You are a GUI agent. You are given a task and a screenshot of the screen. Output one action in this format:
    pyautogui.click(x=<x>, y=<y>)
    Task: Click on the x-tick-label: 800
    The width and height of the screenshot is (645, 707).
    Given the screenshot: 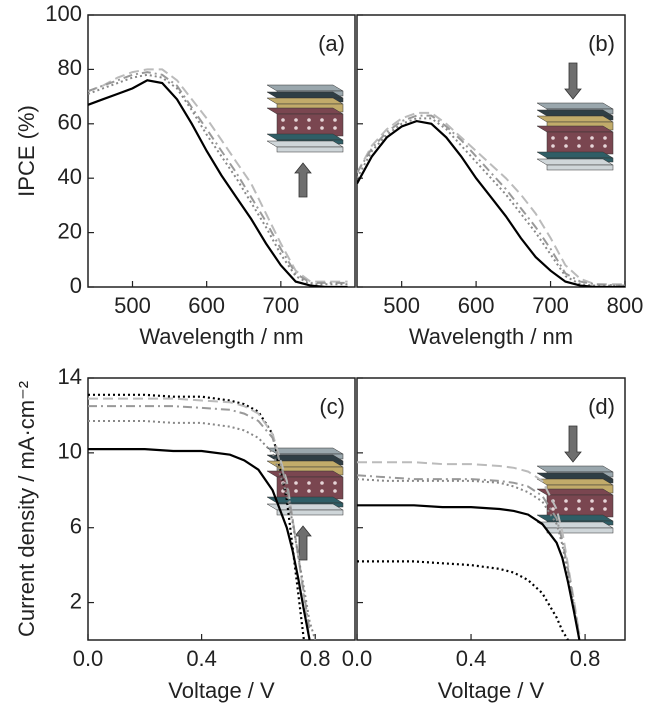 What is the action you would take?
    pyautogui.click(x=625, y=305)
    